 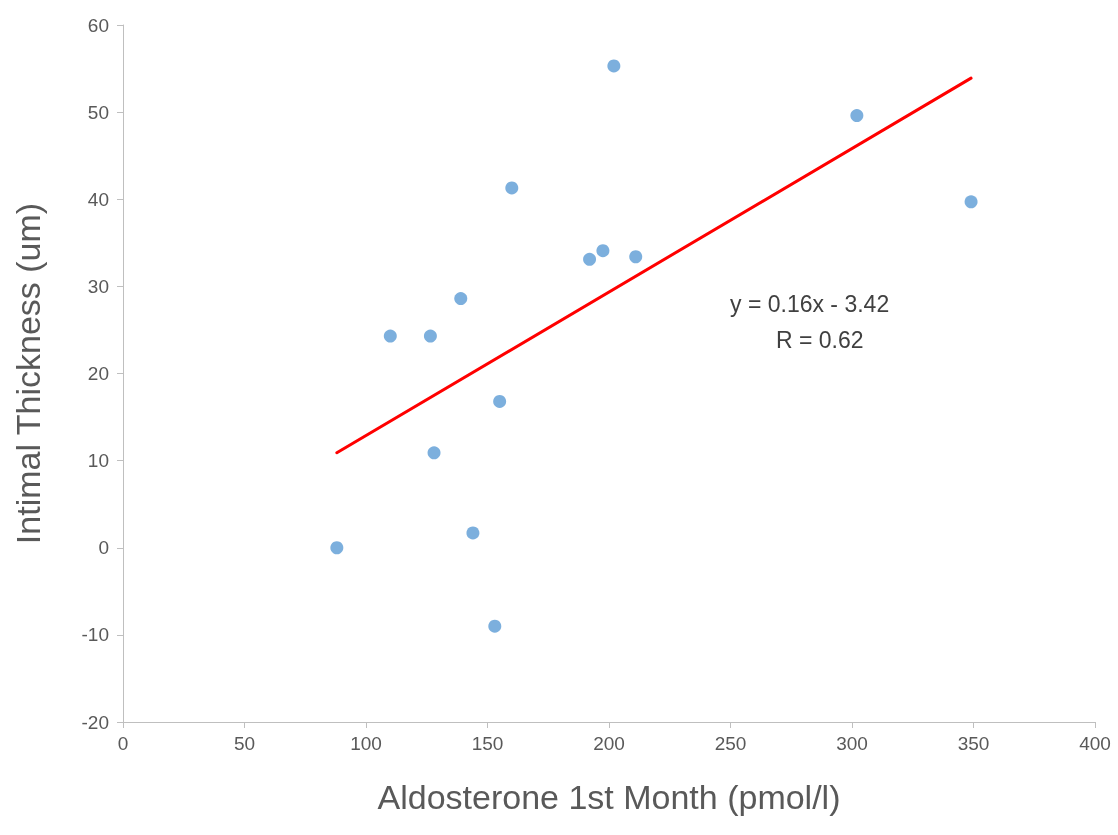 I want to click on annotation: R = 0.62, so click(x=820, y=339).